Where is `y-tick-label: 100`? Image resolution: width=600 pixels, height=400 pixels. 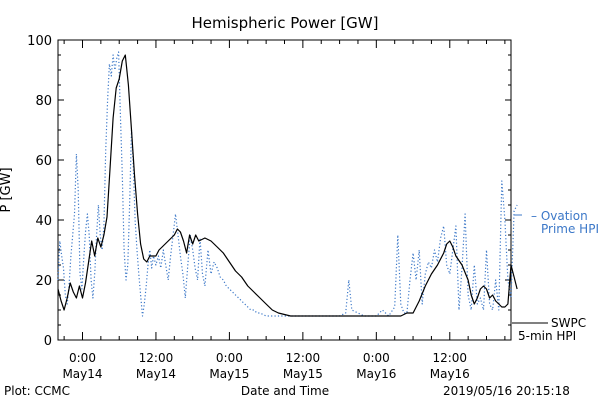
y-tick-label: 100 is located at coordinates (39, 41).